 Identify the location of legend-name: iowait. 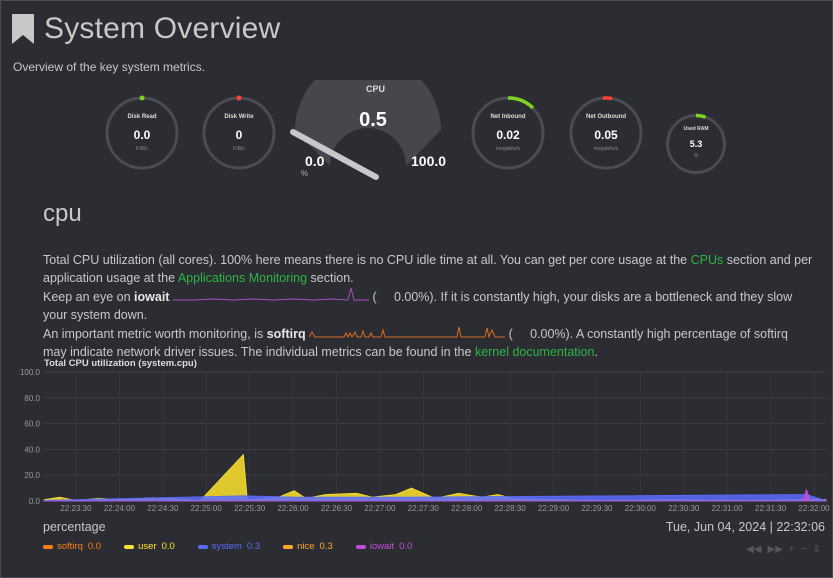
(382, 546).